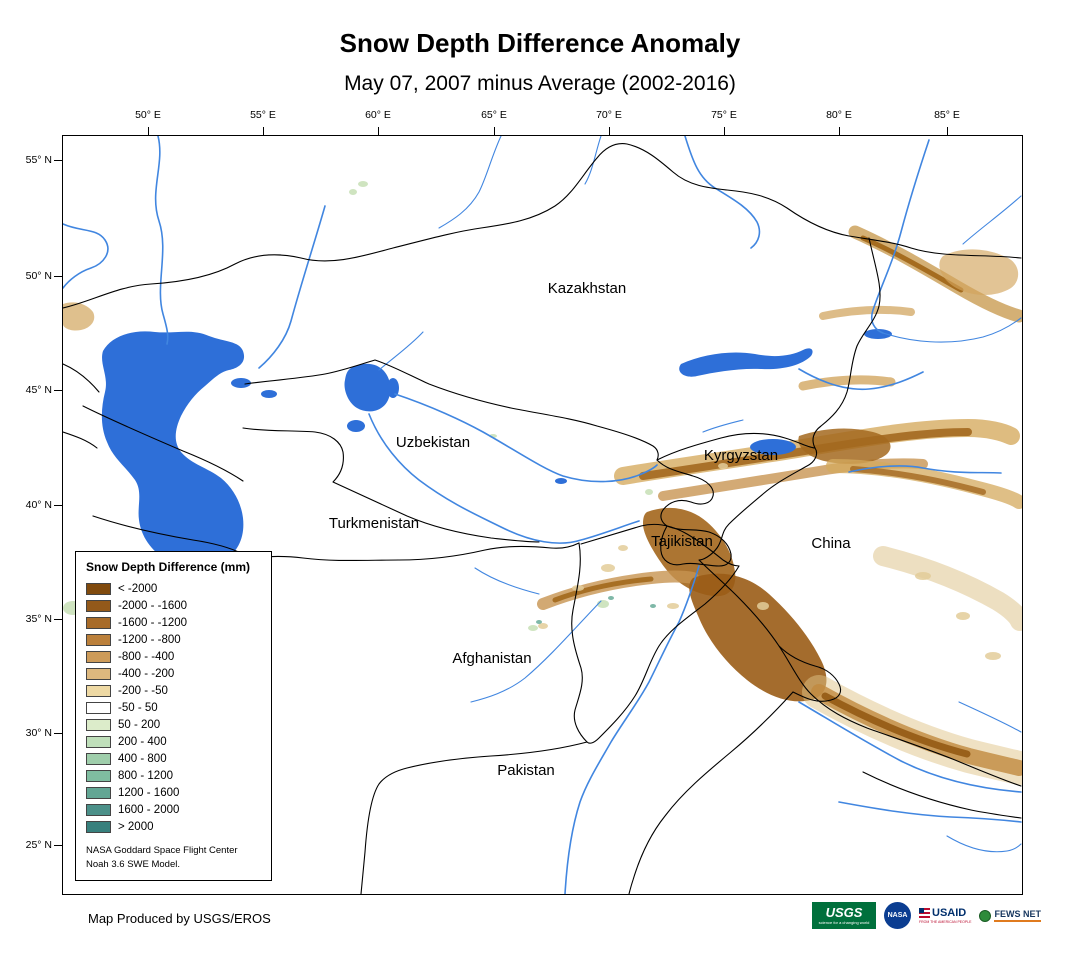  What do you see at coordinates (773, 447) in the screenshot?
I see `issyk-kul` at bounding box center [773, 447].